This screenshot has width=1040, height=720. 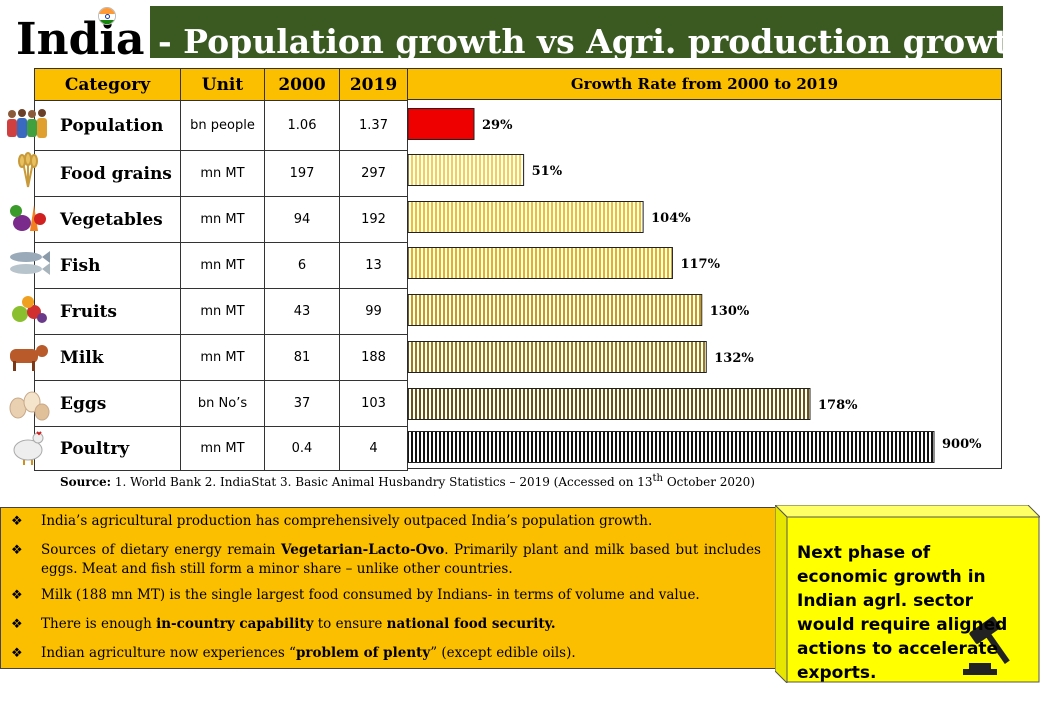 I want to click on bar-food-grains, so click(x=466, y=170).